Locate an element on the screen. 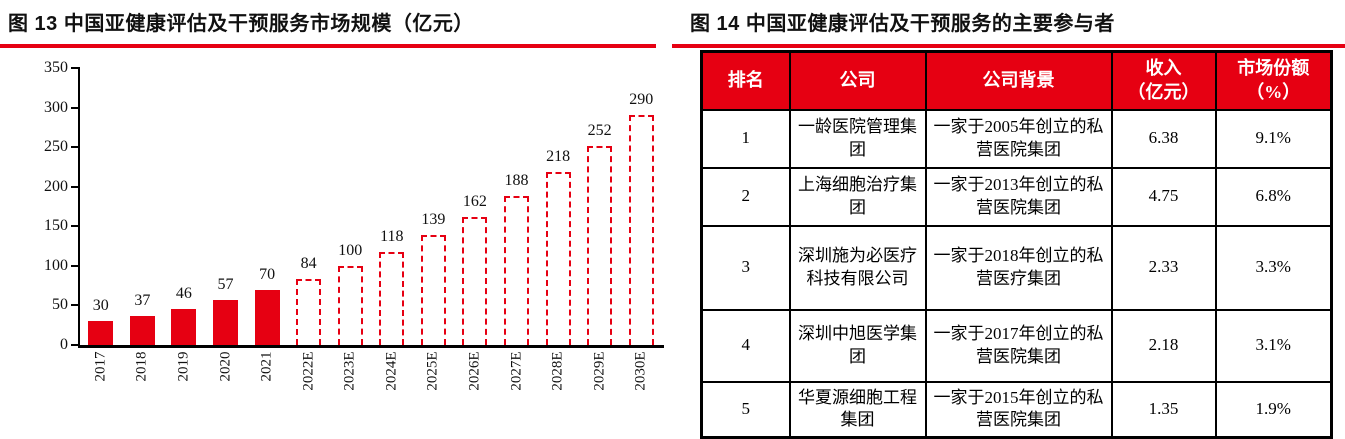 This screenshot has width=1345, height=439. y-axis-label: 300 is located at coordinates (56, 107).